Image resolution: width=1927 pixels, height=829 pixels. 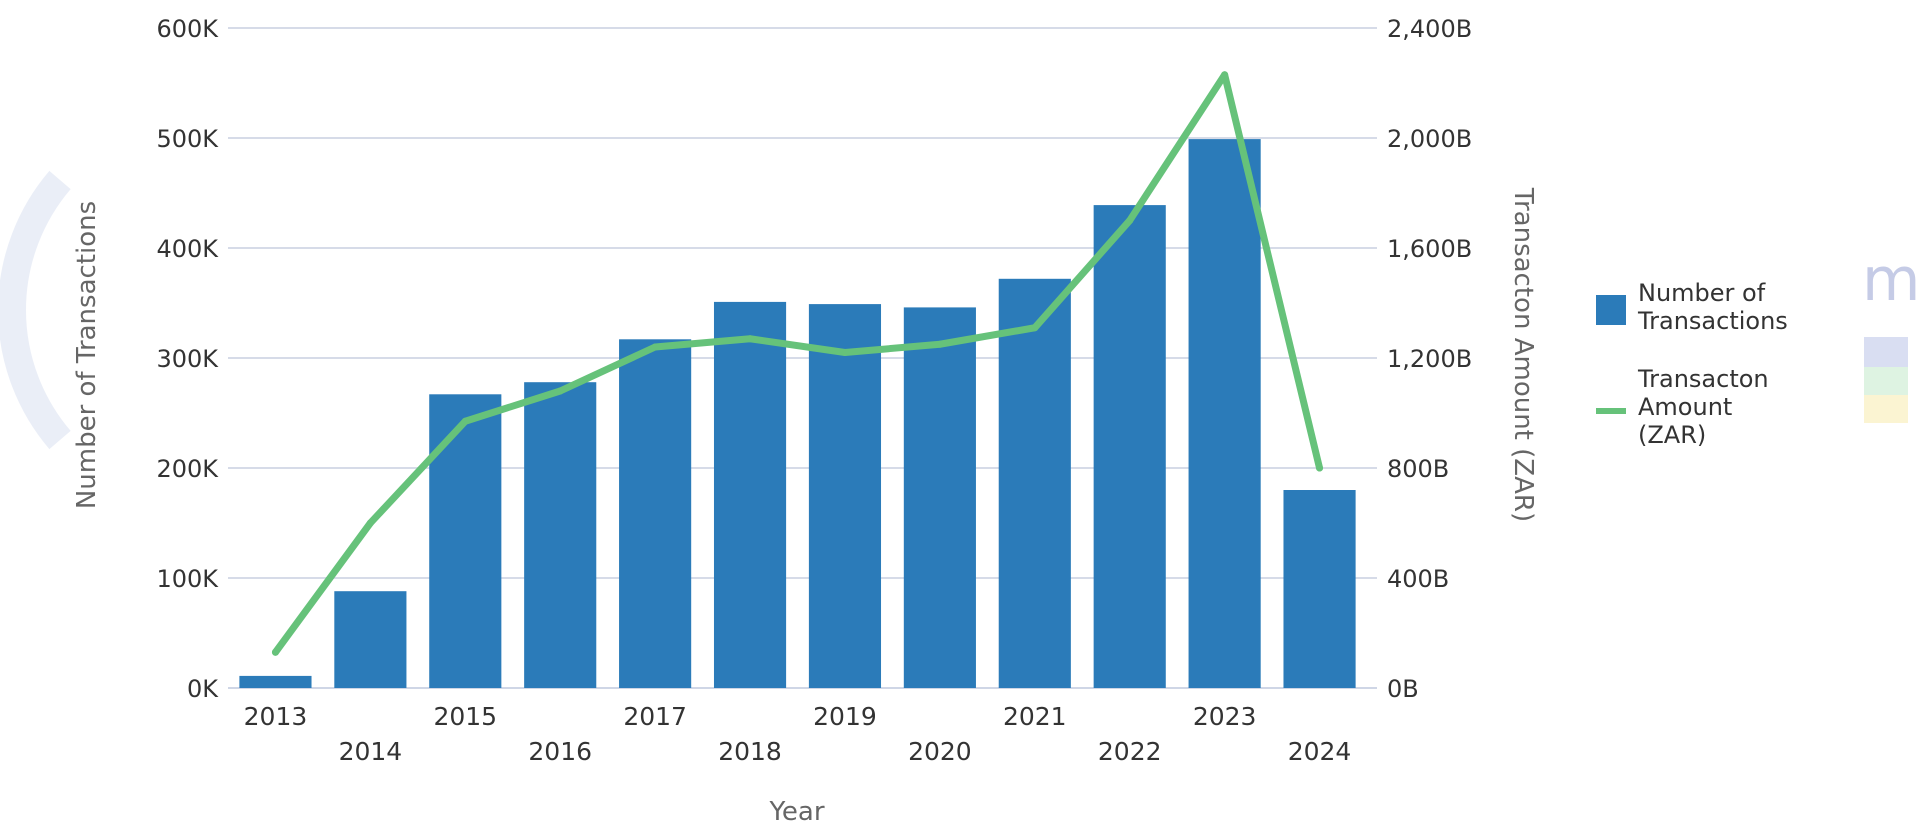 I want to click on legend-bars-label-1: Number of, so click(x=1702, y=293).